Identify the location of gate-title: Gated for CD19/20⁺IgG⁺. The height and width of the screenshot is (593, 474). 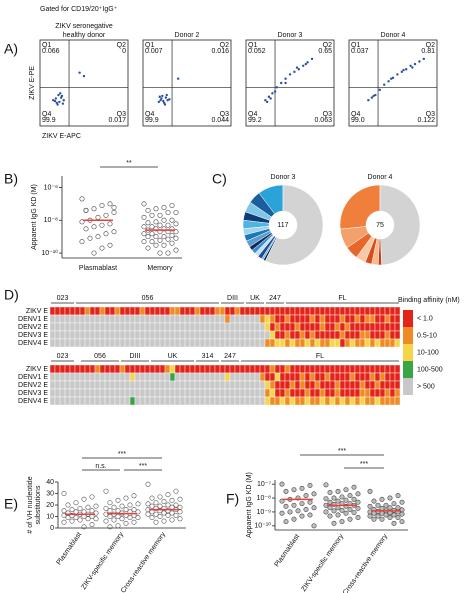
(79, 9).